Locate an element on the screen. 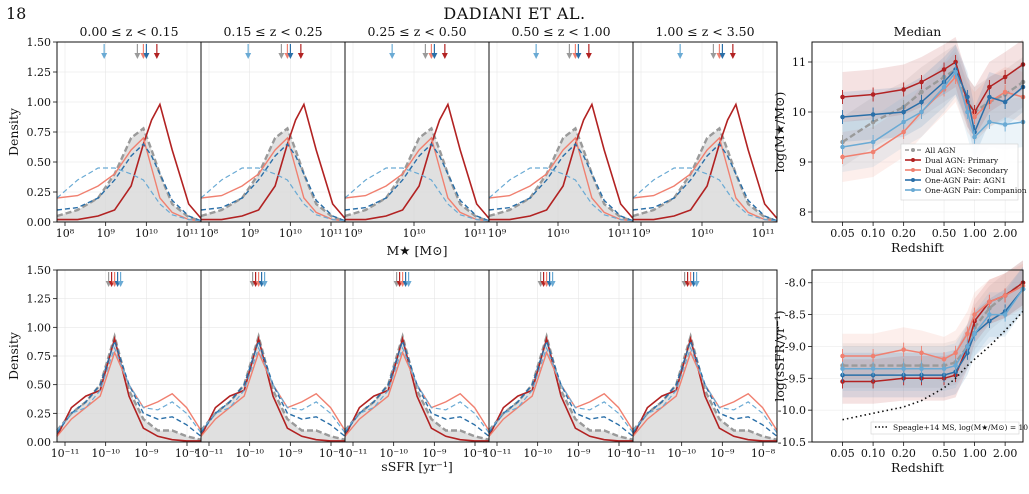  median-band-all is located at coordinates (932, 105).